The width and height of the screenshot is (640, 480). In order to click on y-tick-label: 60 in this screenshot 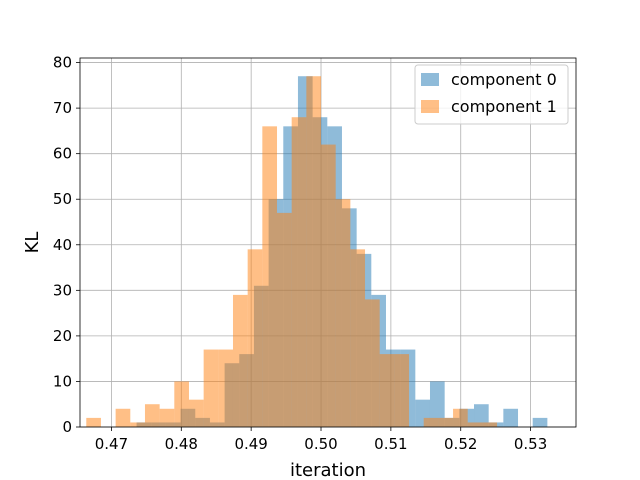, I will do `click(62, 154)`.